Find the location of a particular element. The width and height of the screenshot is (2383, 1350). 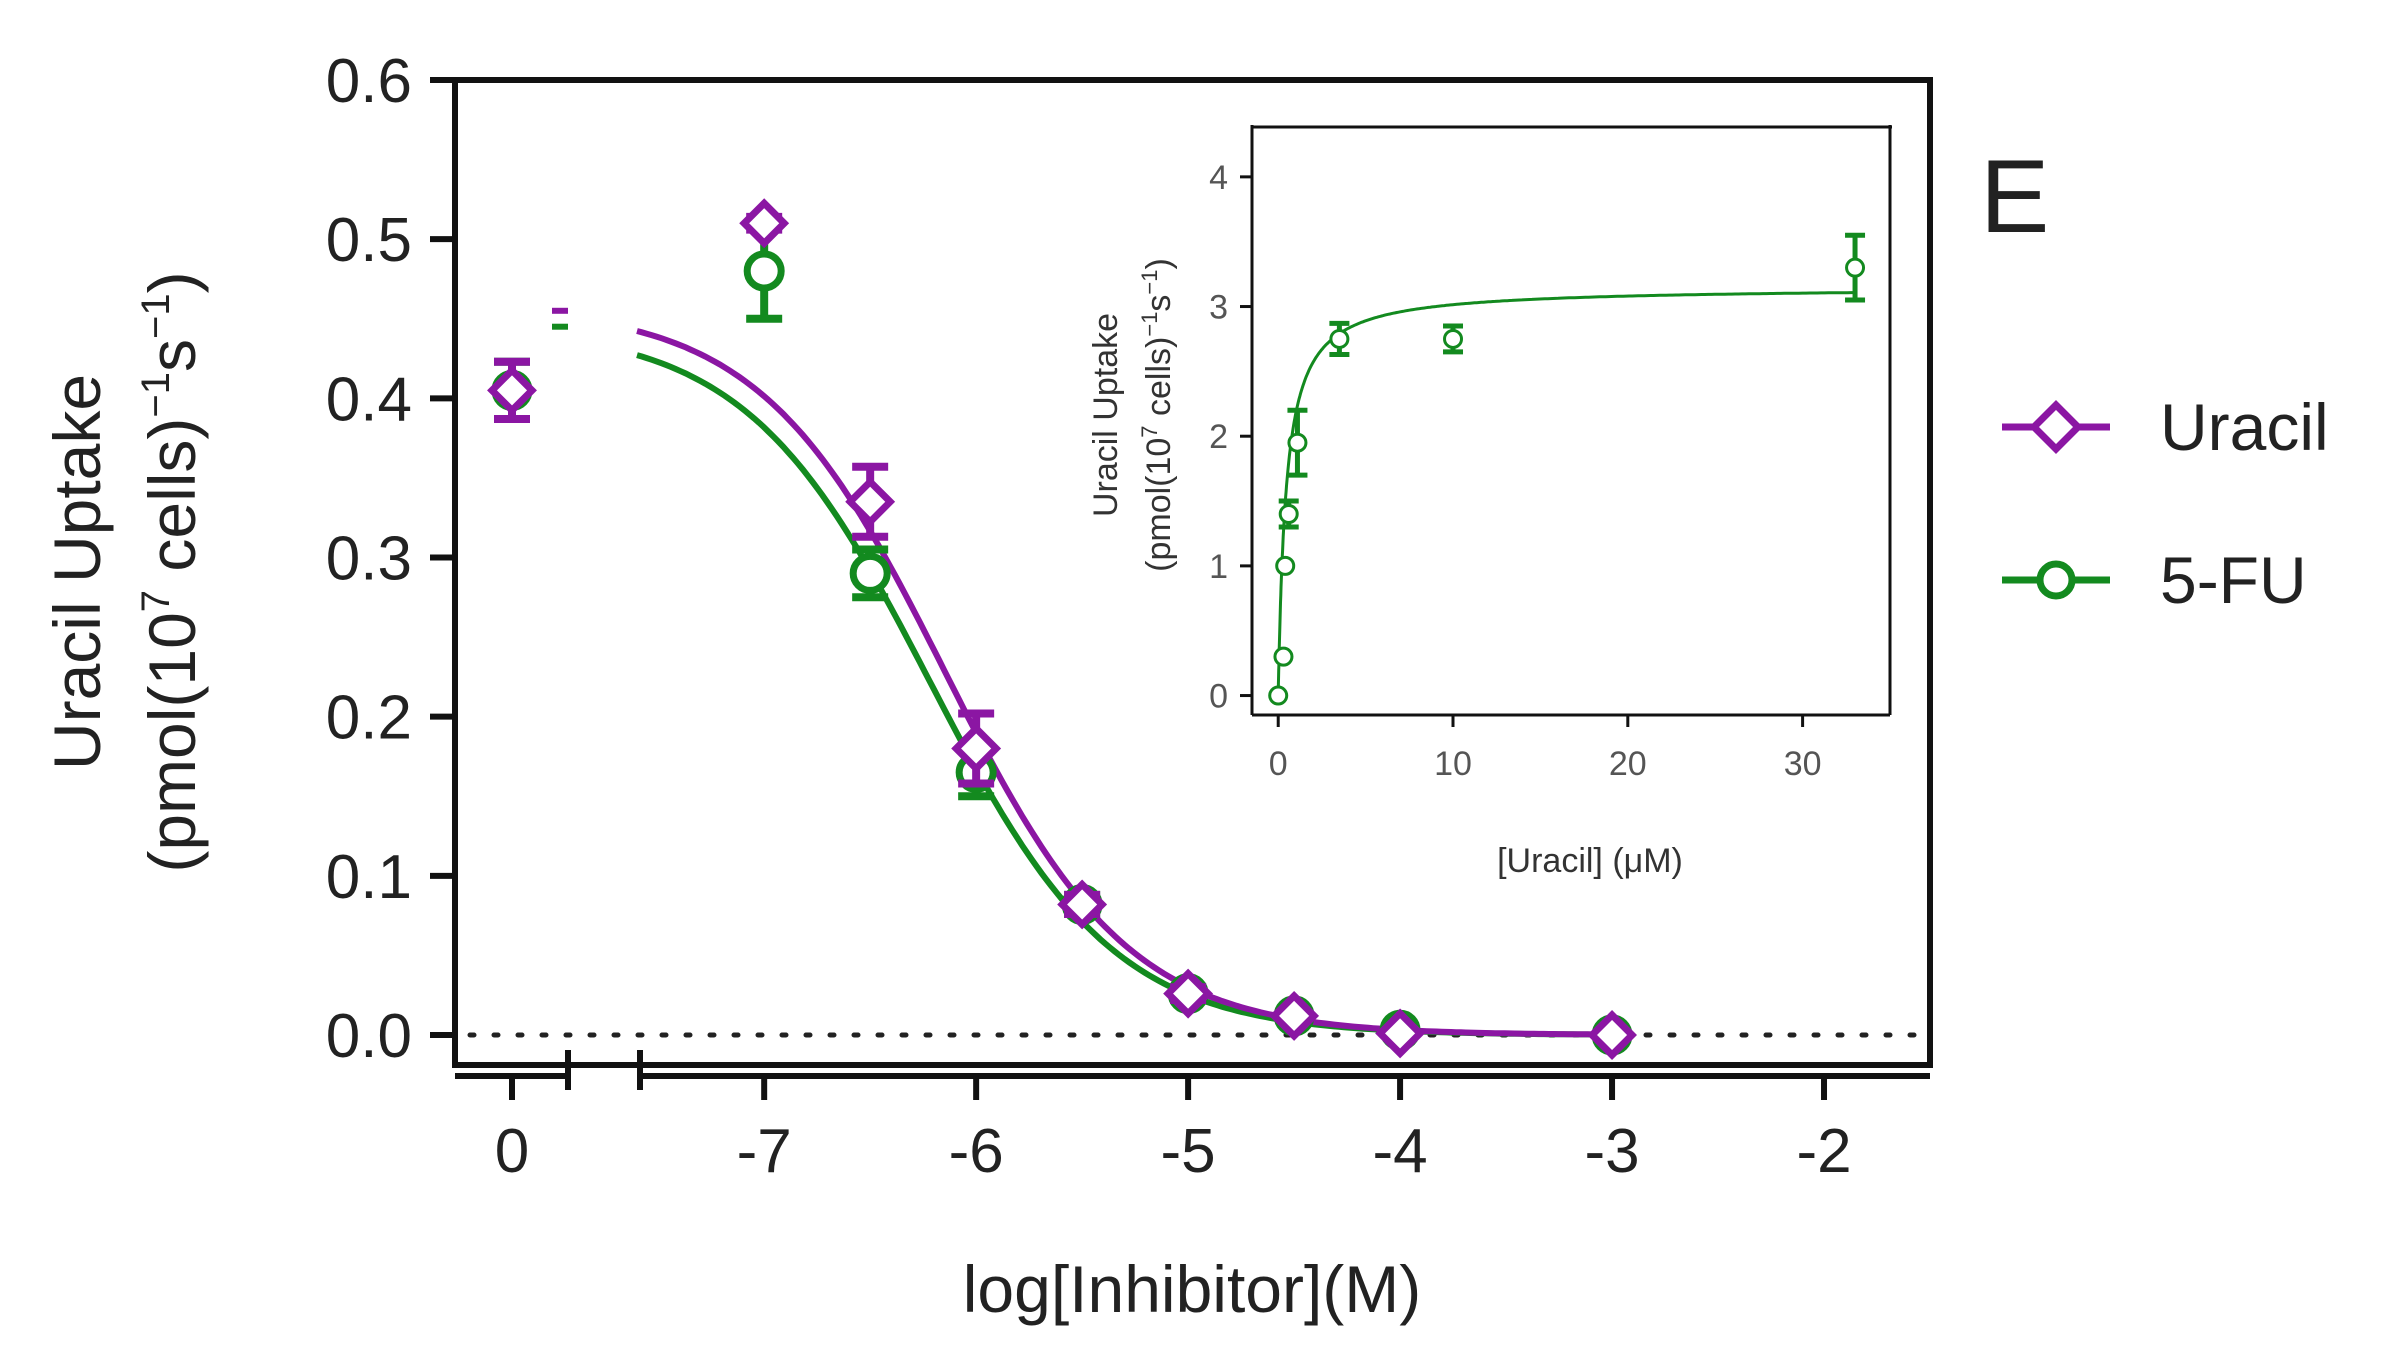

inset-x-tick-label: 0 is located at coordinates (1278, 764).